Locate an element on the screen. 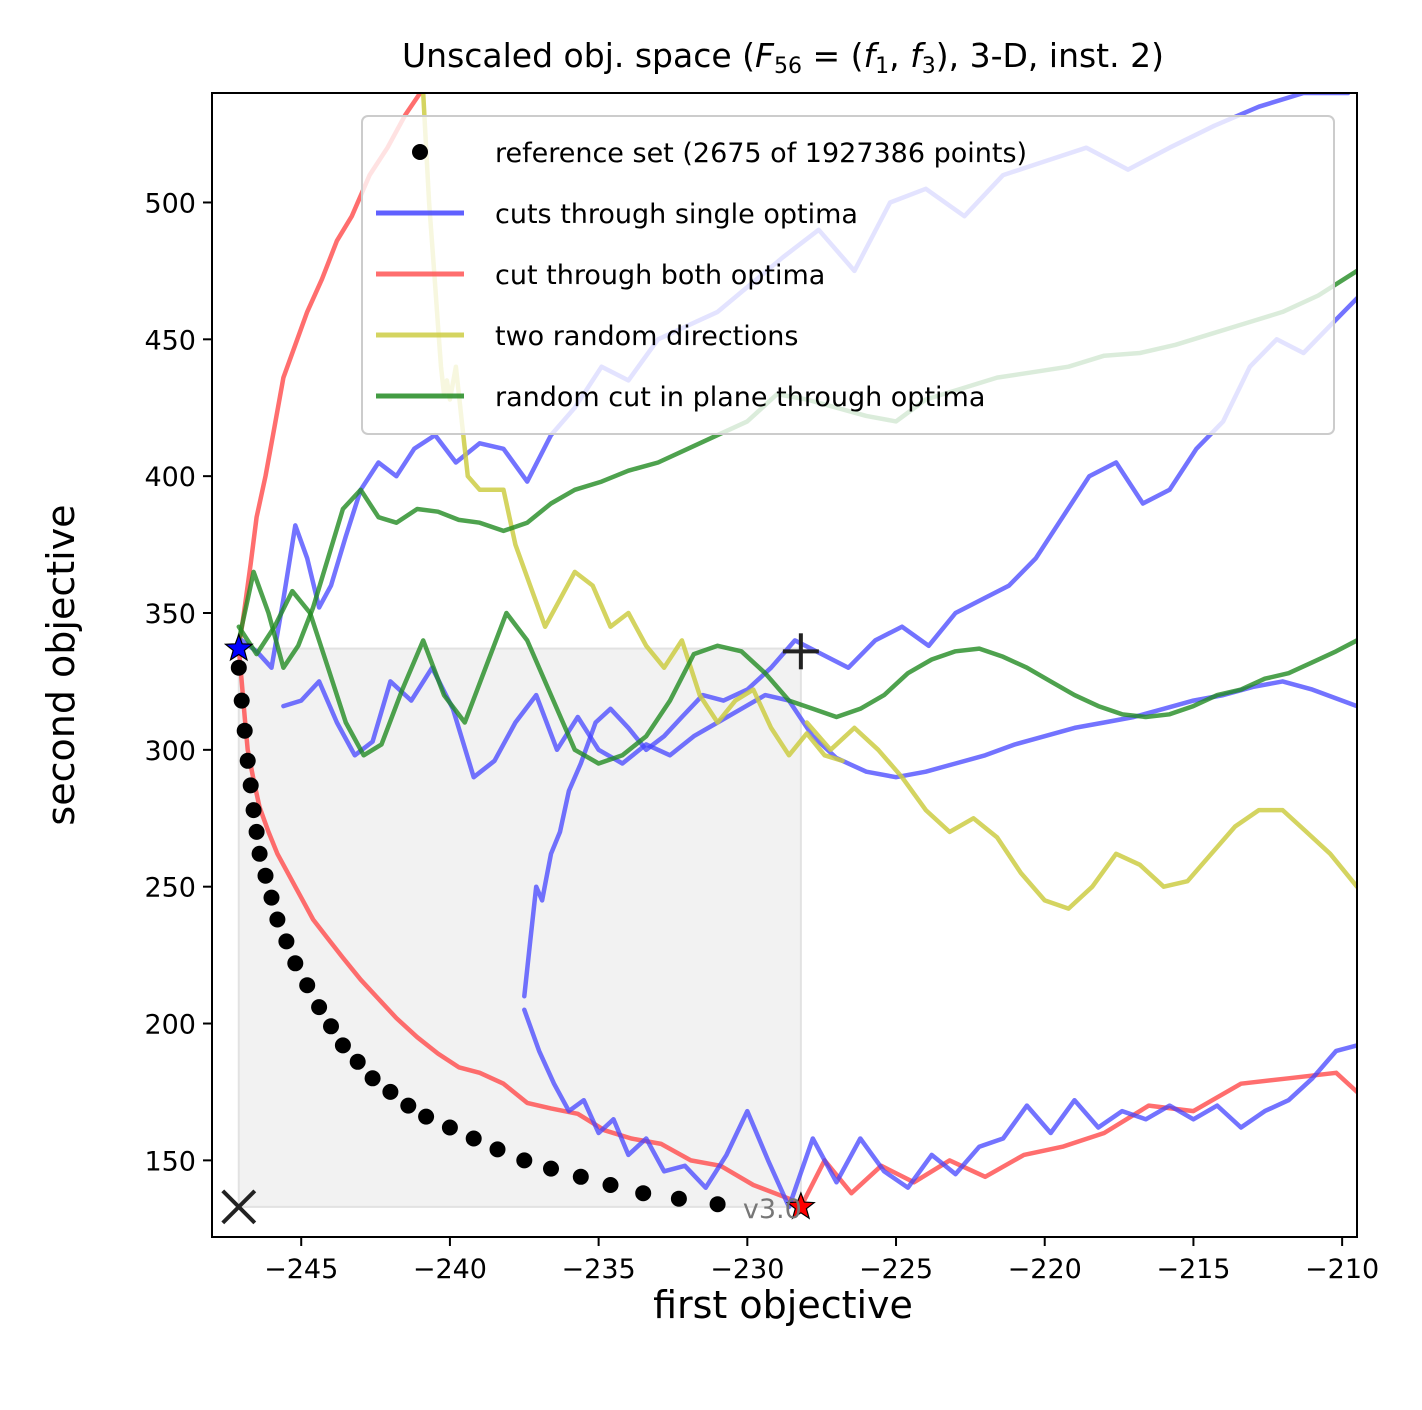 This screenshot has height=1410, width=1422. x-tick-label: −245 is located at coordinates (301, 1269).